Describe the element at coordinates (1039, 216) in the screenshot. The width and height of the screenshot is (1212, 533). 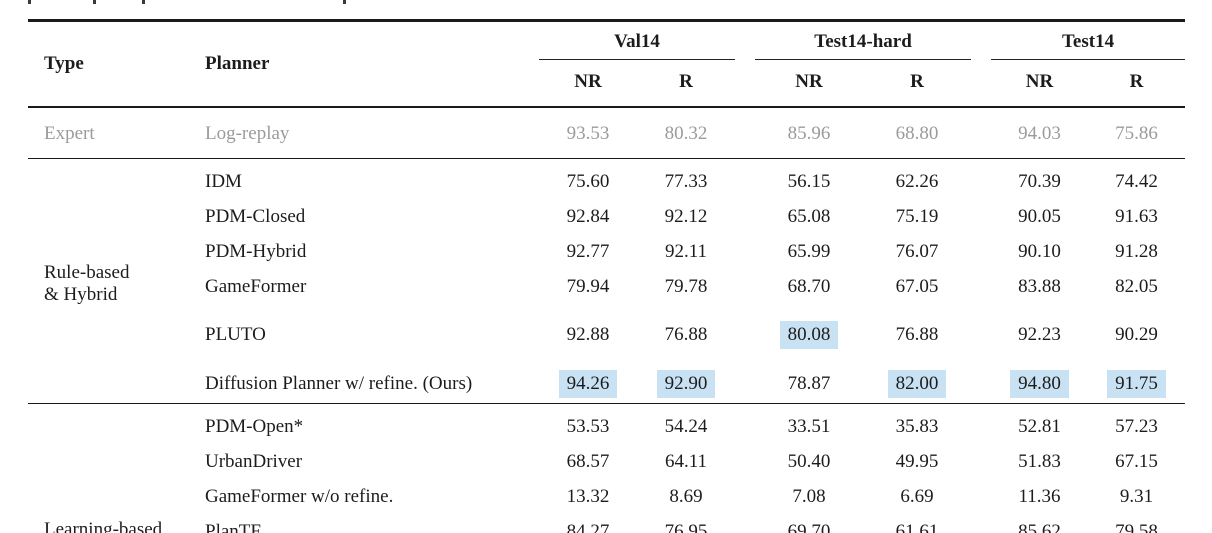
I see `metric-value: 90.05` at that location.